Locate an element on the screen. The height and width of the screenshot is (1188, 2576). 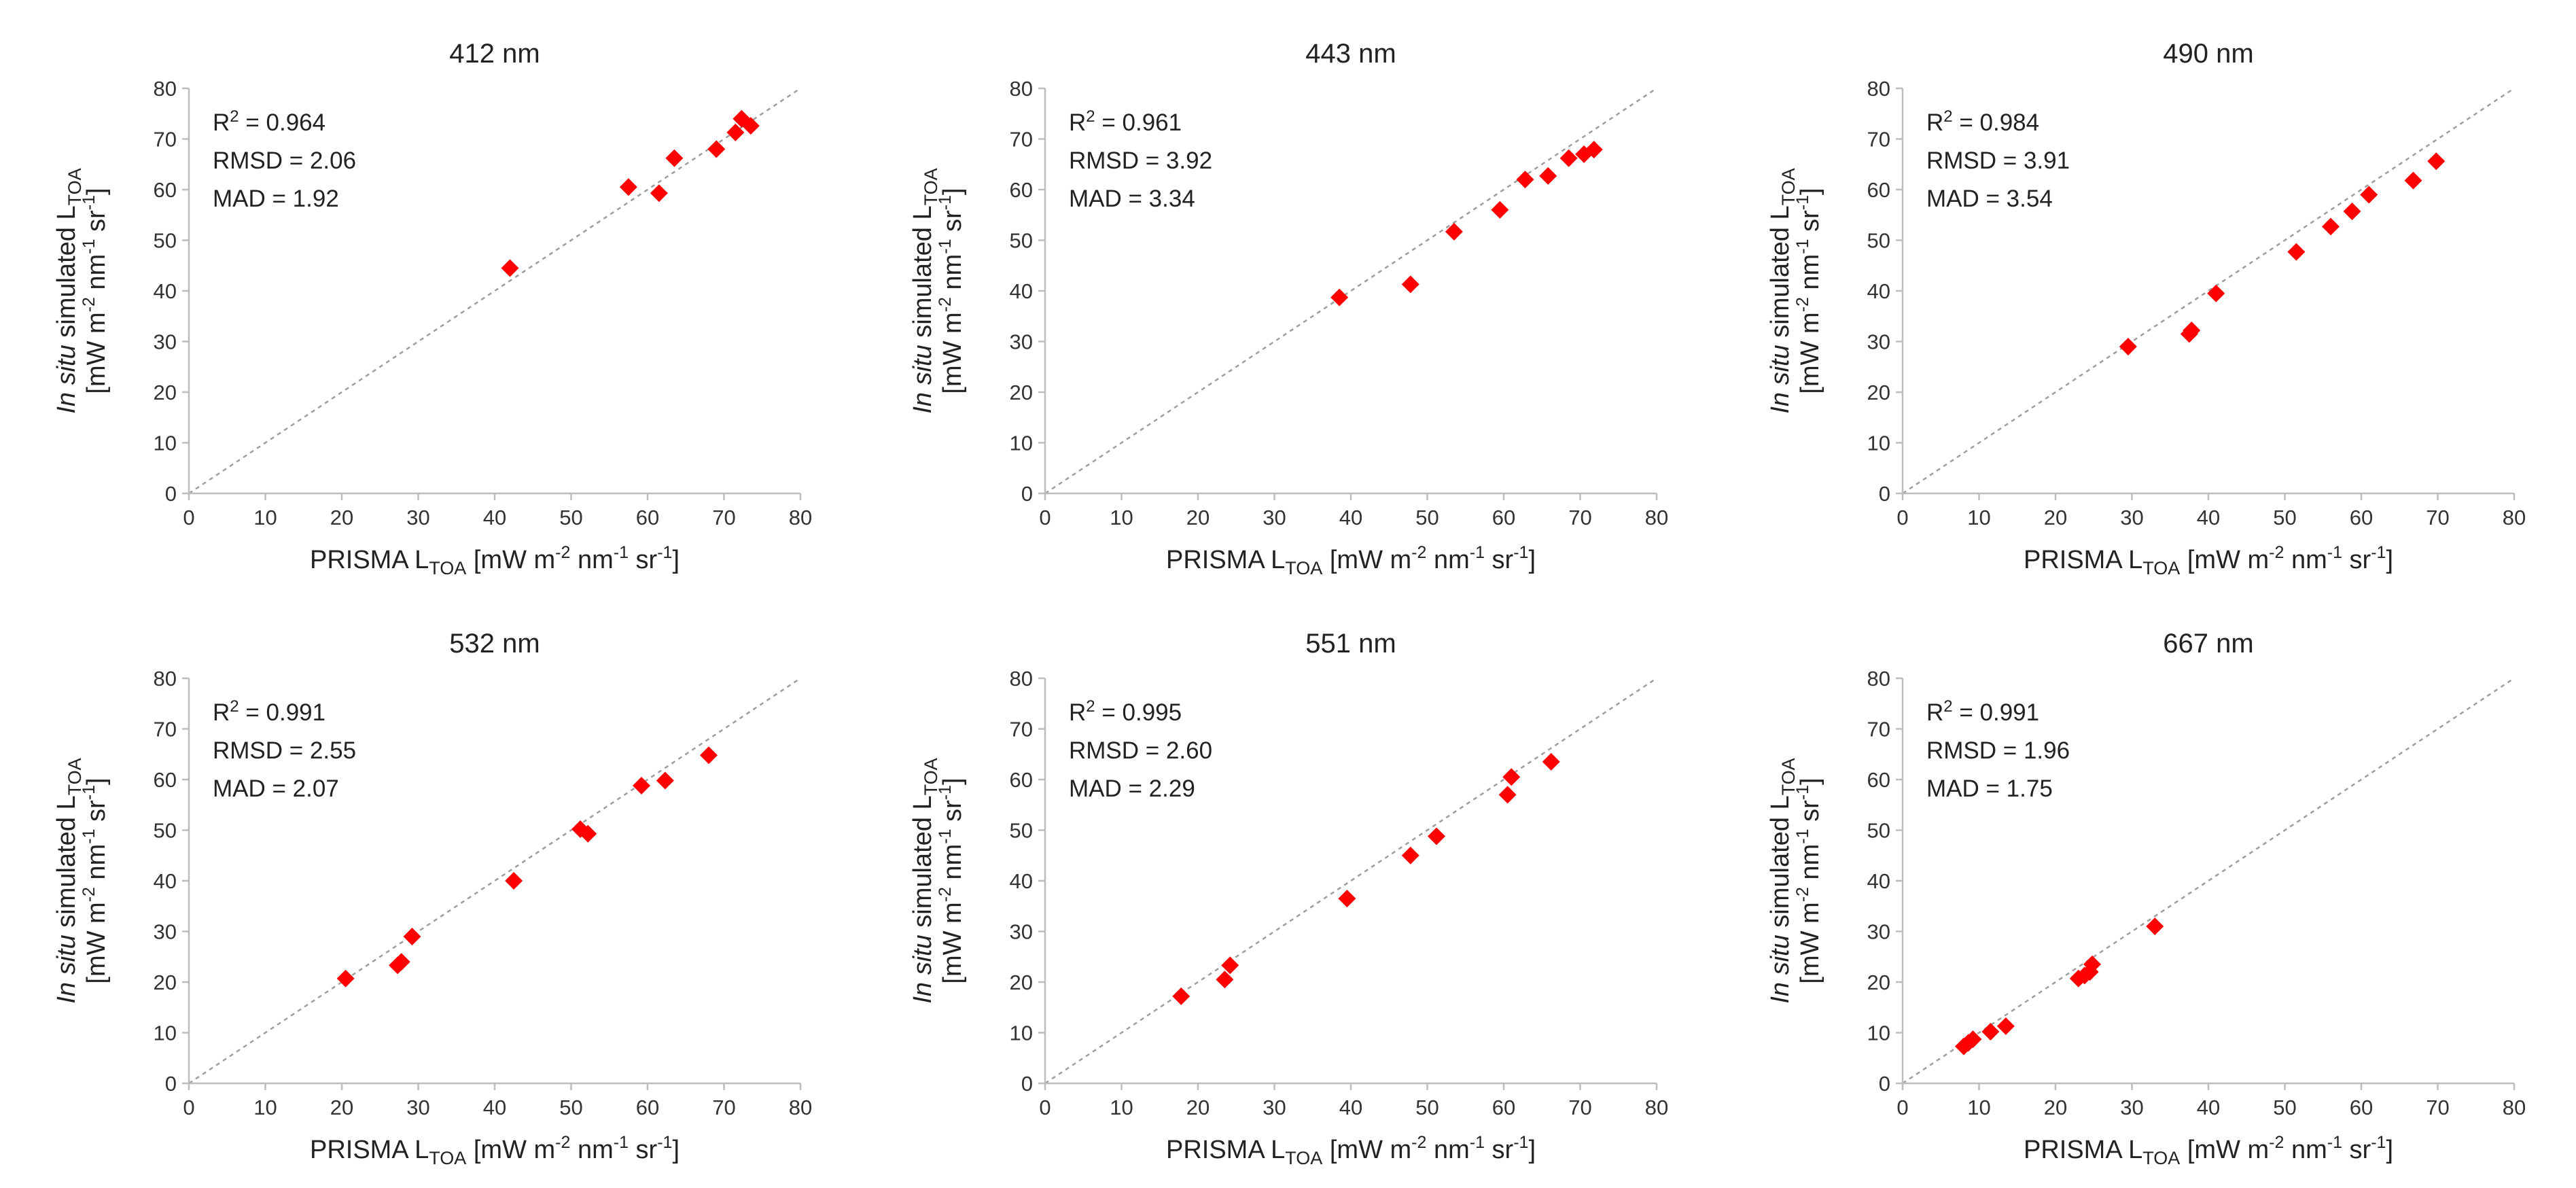
y-tick-label: 40 is located at coordinates (1878, 881).